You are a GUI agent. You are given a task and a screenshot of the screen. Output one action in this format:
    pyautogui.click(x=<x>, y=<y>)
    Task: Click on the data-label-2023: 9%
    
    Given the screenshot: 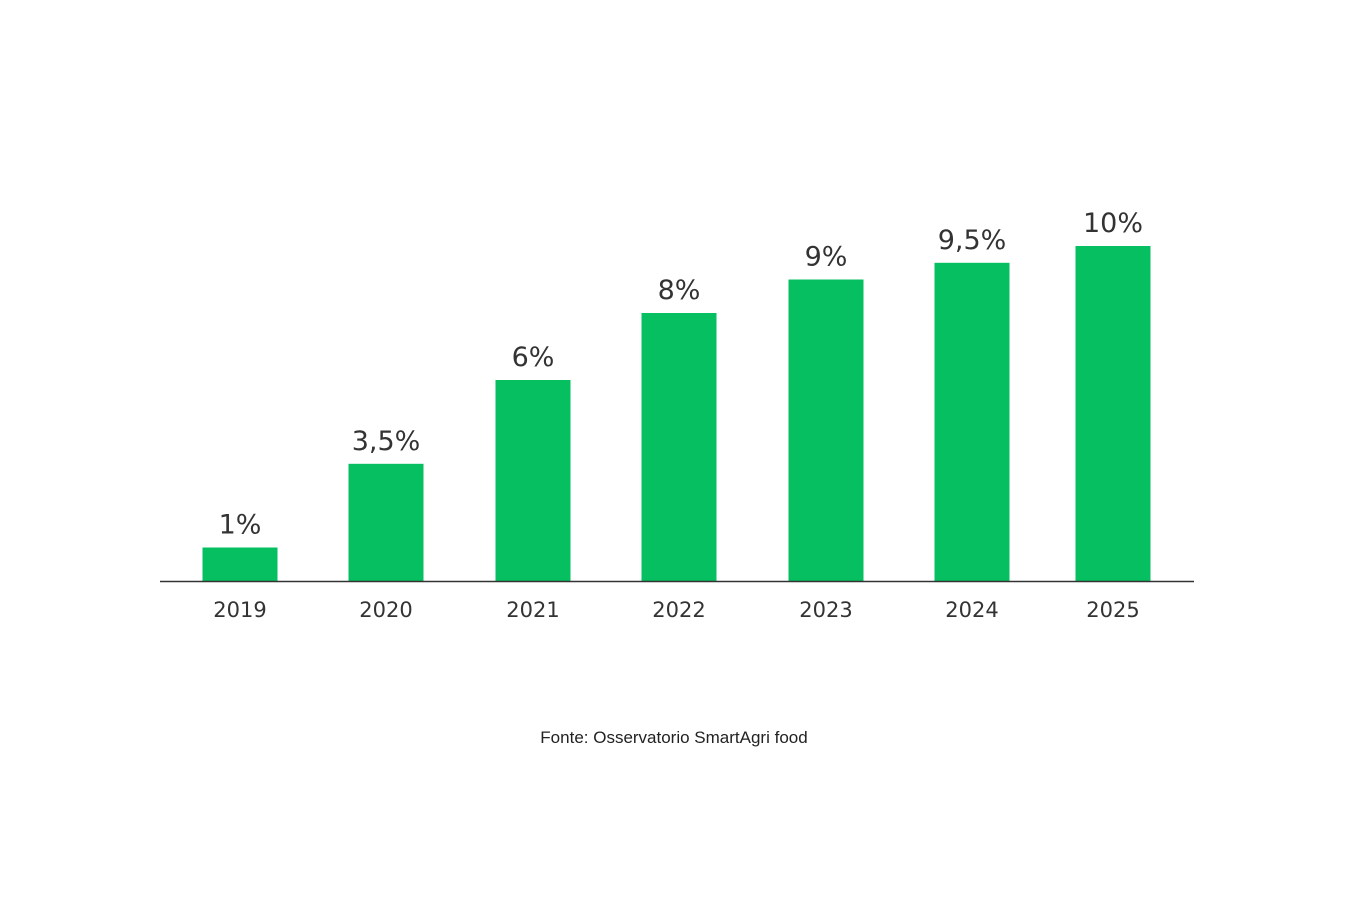 What is the action you would take?
    pyautogui.click(x=826, y=257)
    